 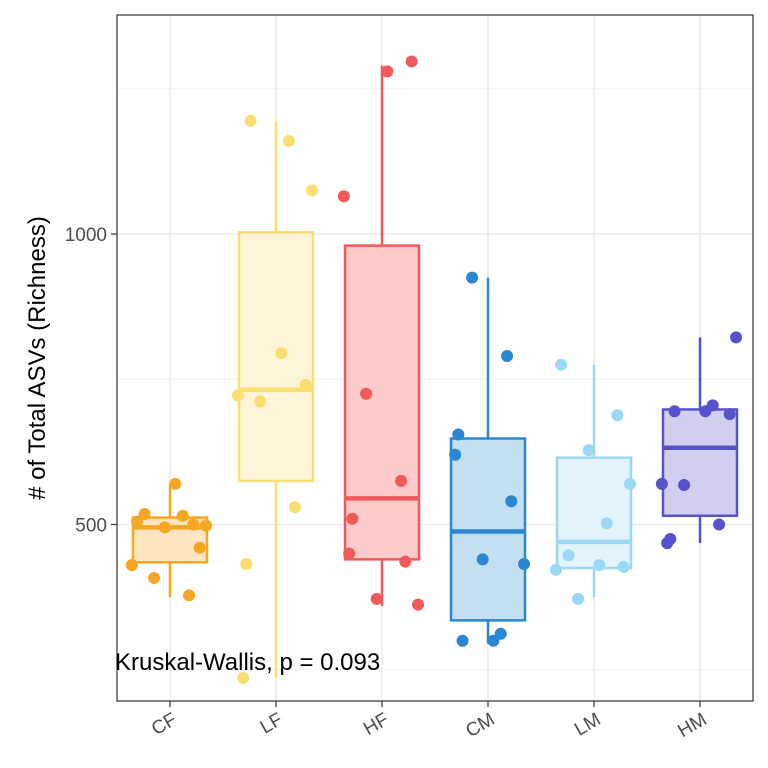 I want to click on box-lf, so click(x=276, y=399).